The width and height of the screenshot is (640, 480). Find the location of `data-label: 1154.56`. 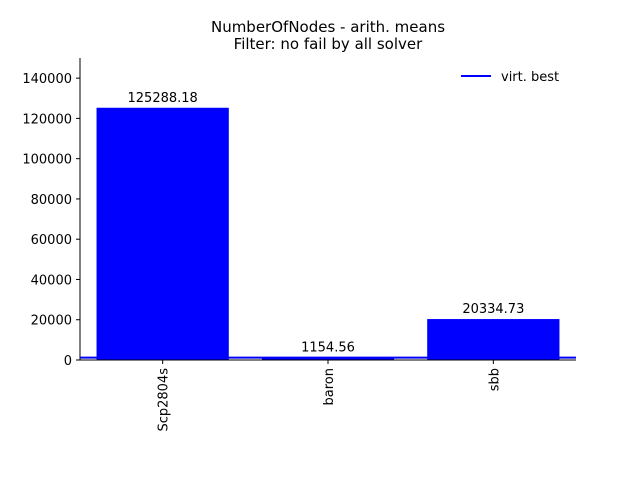

data-label: 1154.56 is located at coordinates (328, 348).